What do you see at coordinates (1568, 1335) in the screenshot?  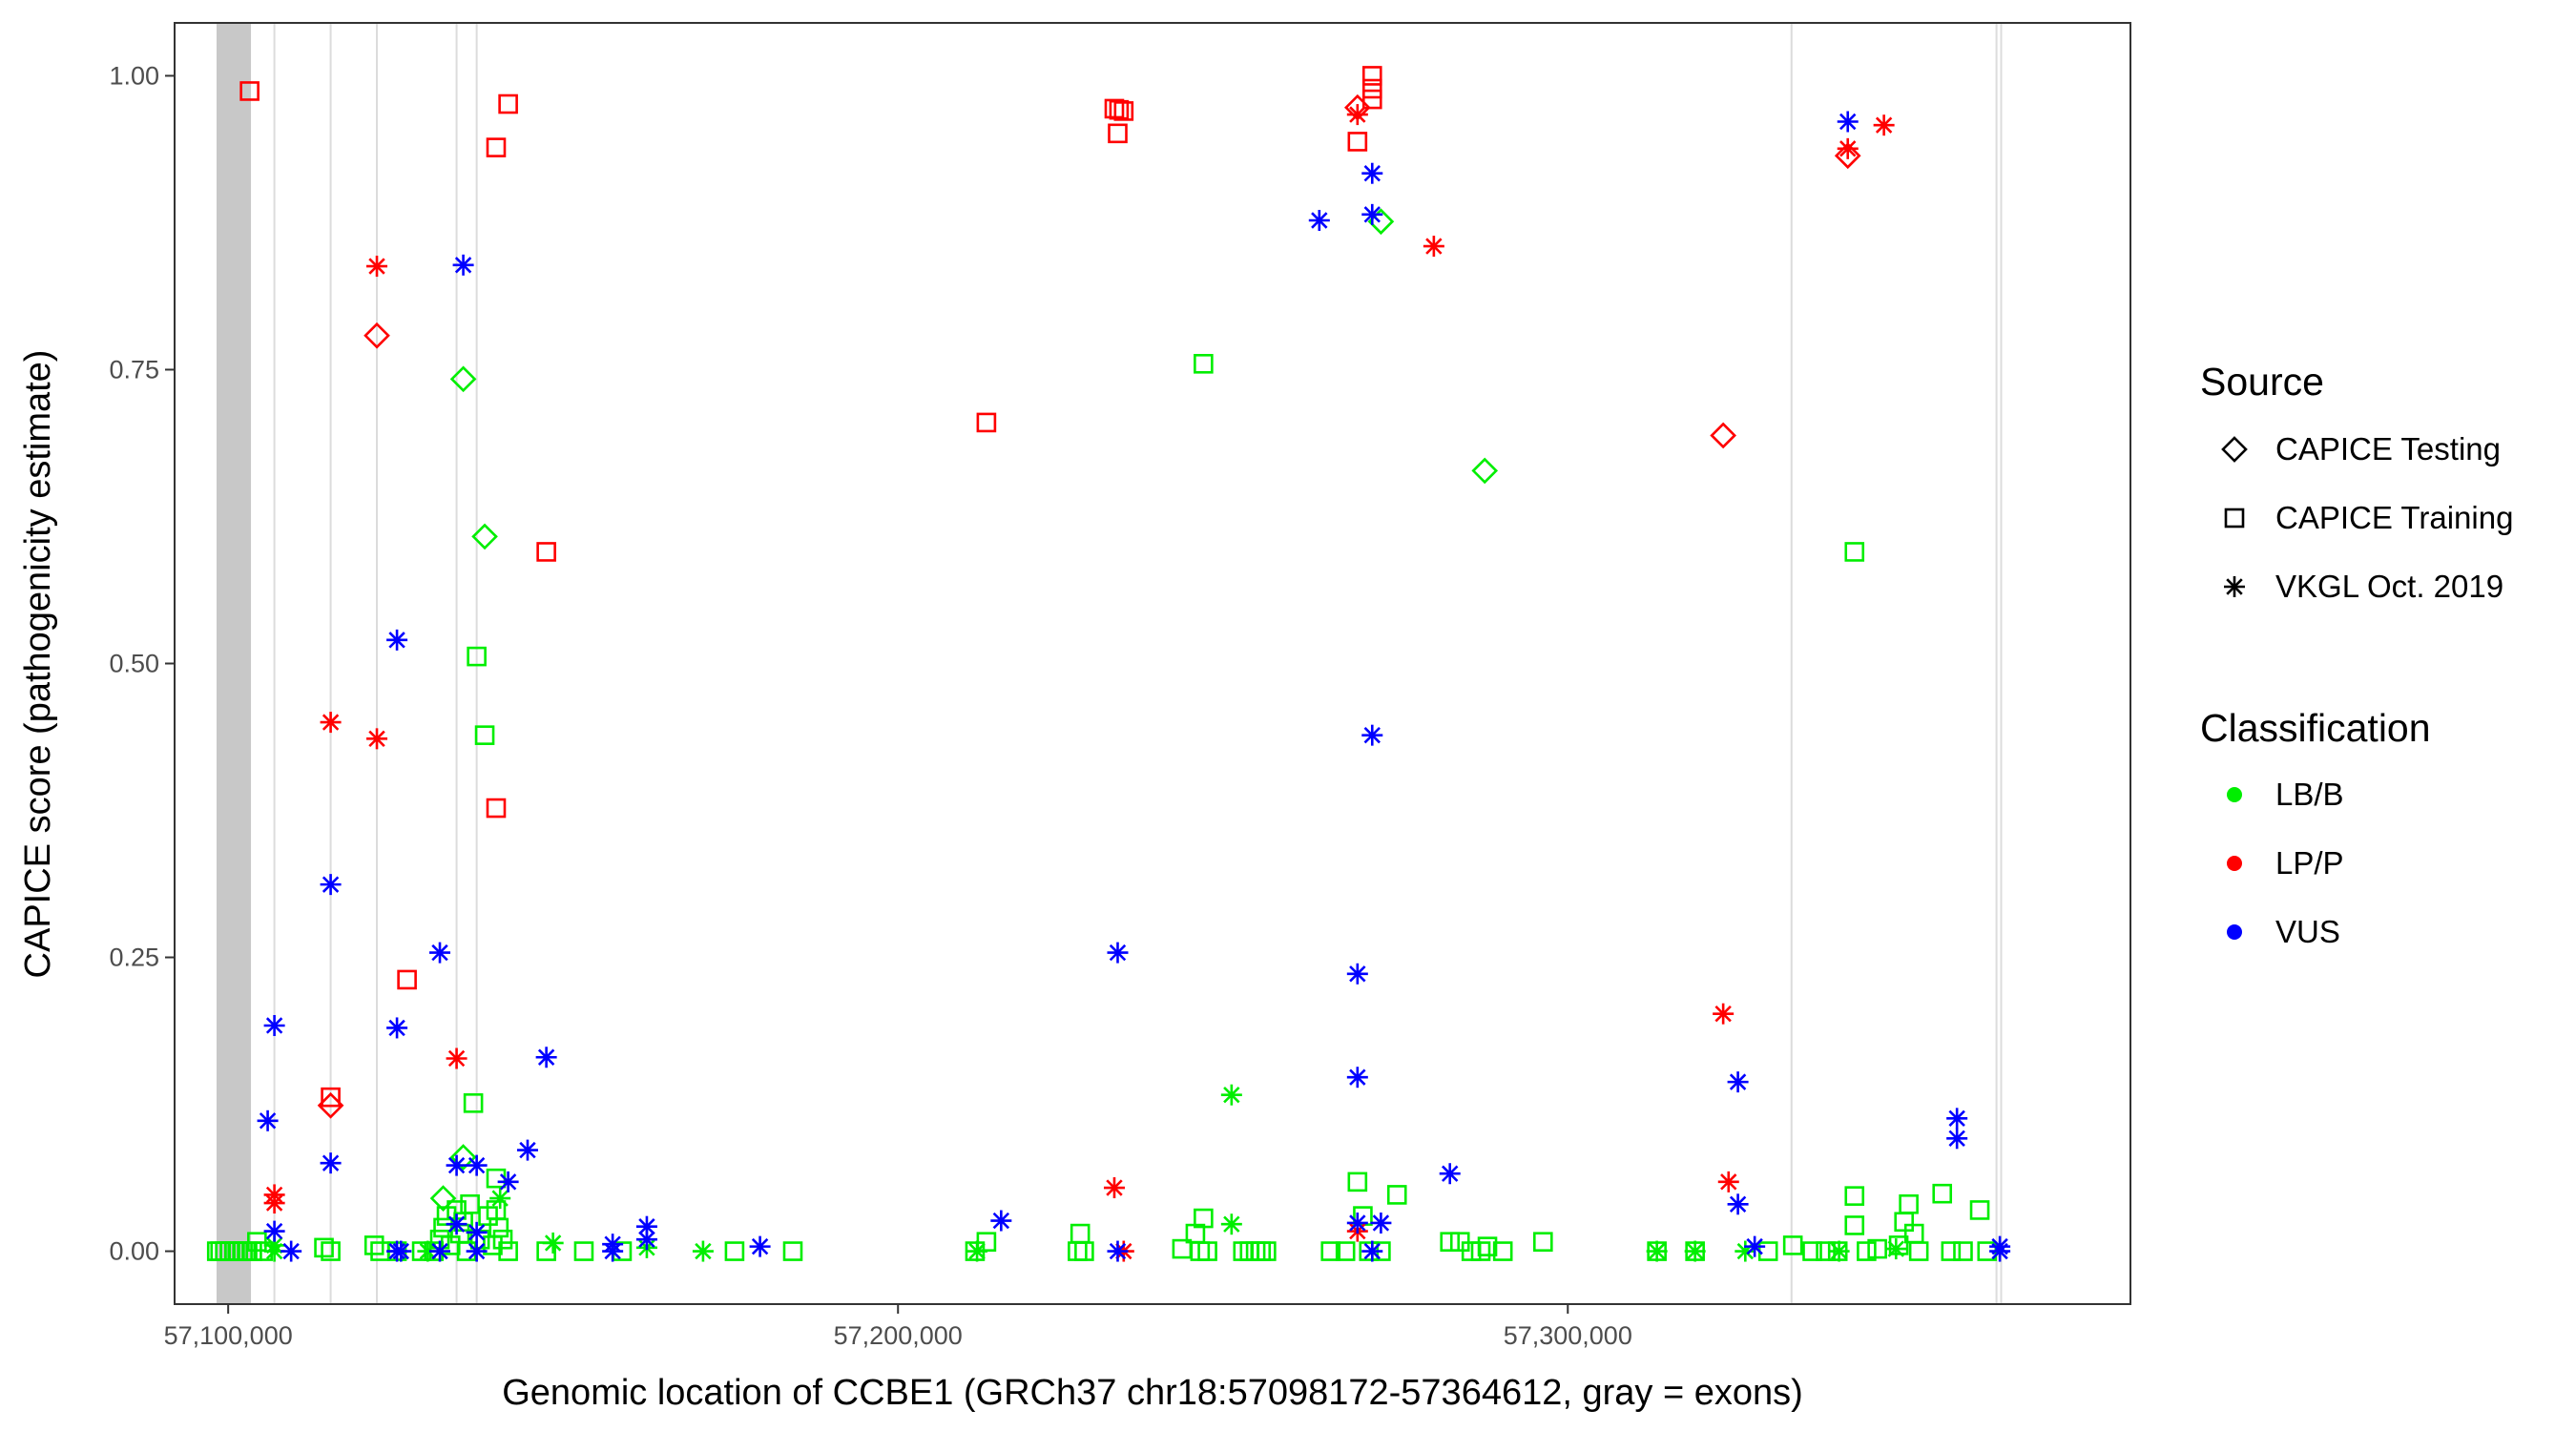 I see `x-tick-label: 57,300,000` at bounding box center [1568, 1335].